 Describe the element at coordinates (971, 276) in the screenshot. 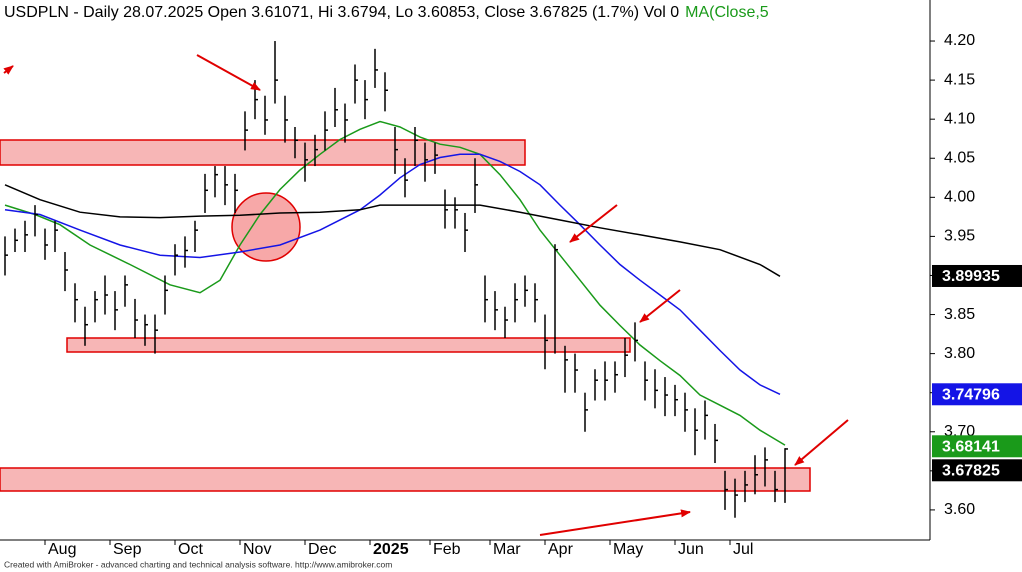

I see `price-label: 3.89935` at that location.